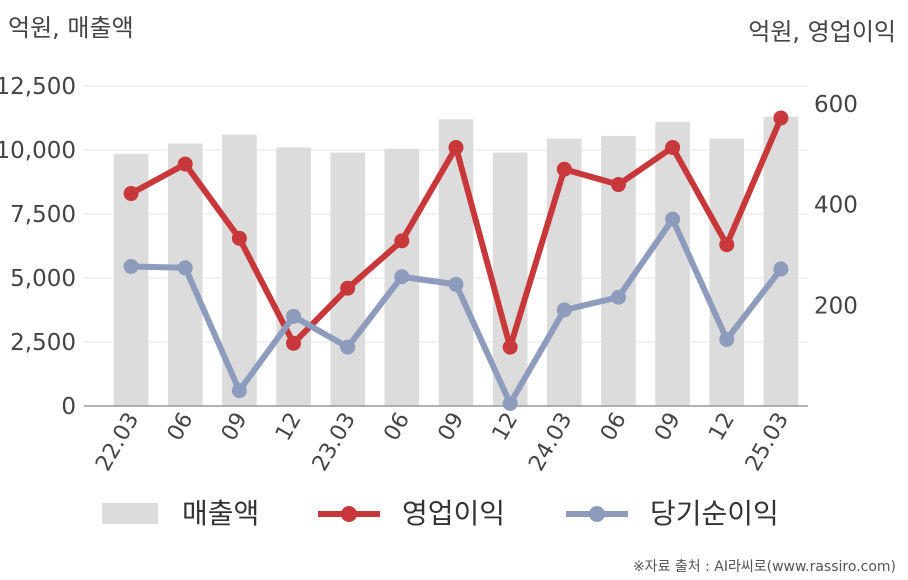  I want to click on right-tick-label: 400, so click(836, 206).